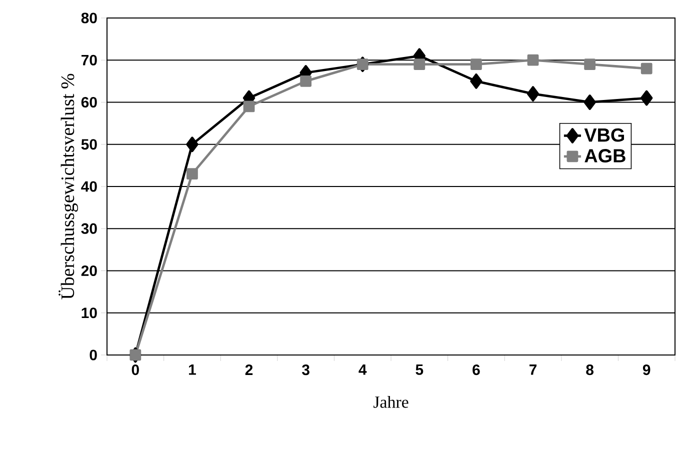 Image resolution: width=683 pixels, height=450 pixels. What do you see at coordinates (89, 144) in the screenshot?
I see `y-tick-label: 50` at bounding box center [89, 144].